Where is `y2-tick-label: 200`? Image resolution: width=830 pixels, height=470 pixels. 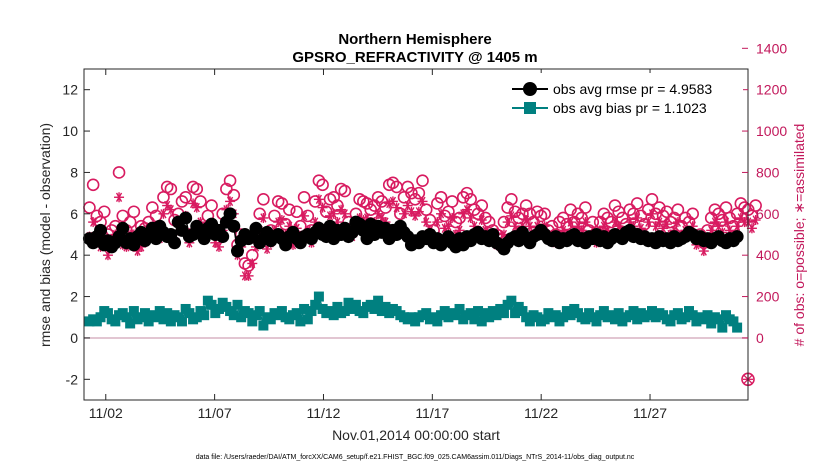 y2-tick-label: 200 is located at coordinates (768, 297).